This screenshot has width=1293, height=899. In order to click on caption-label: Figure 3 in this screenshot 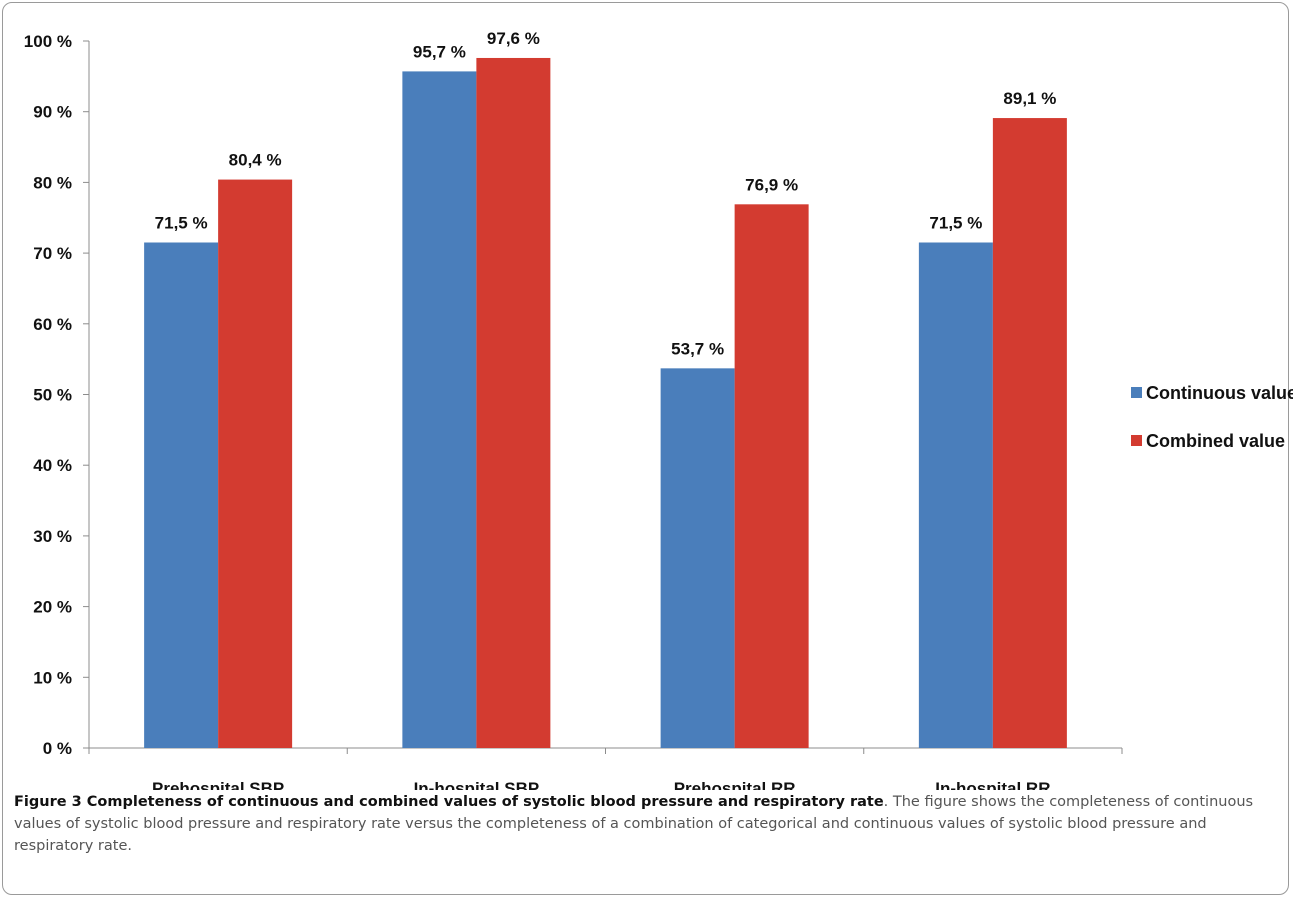, I will do `click(48, 802)`.